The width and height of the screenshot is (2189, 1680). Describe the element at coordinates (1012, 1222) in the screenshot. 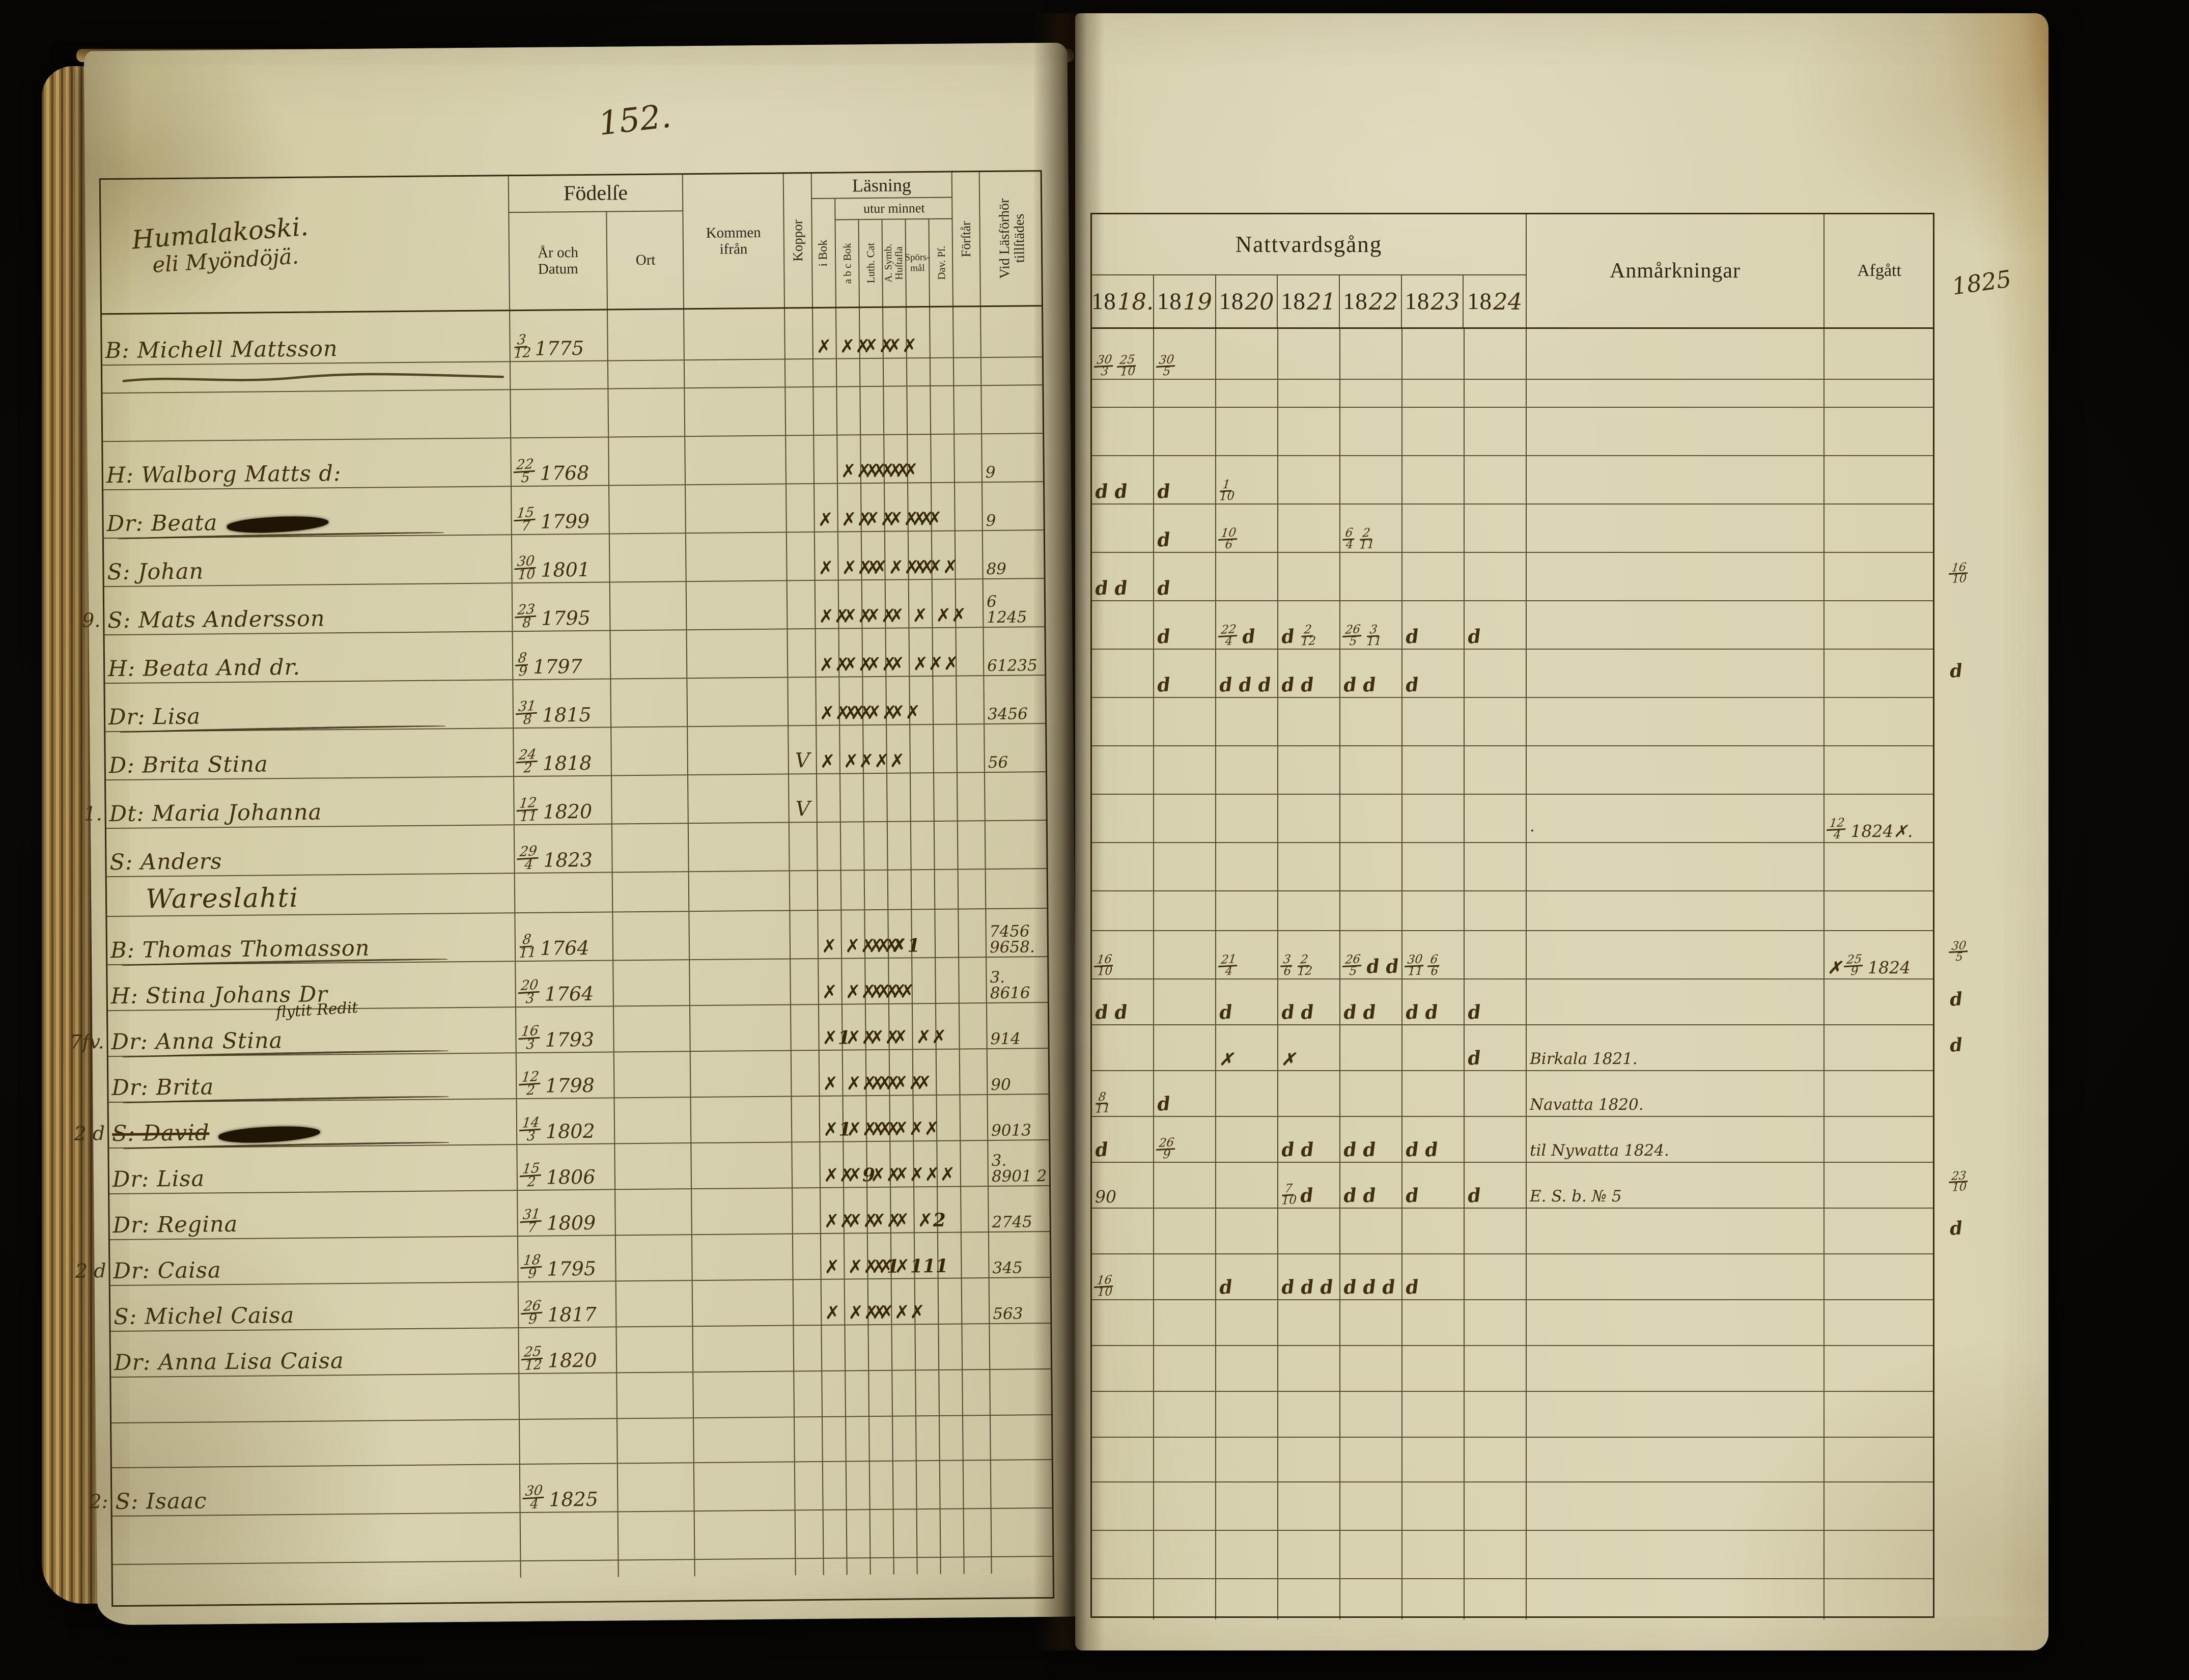

I see `vid-lasforhor-cell: 2745` at that location.